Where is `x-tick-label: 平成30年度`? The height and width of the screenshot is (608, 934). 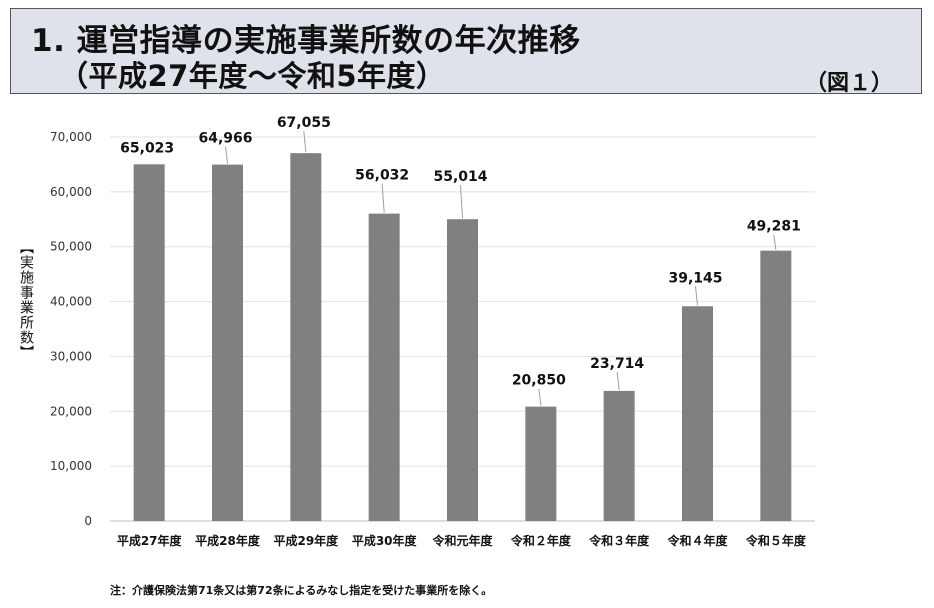 x-tick-label: 平成30年度 is located at coordinates (385, 540).